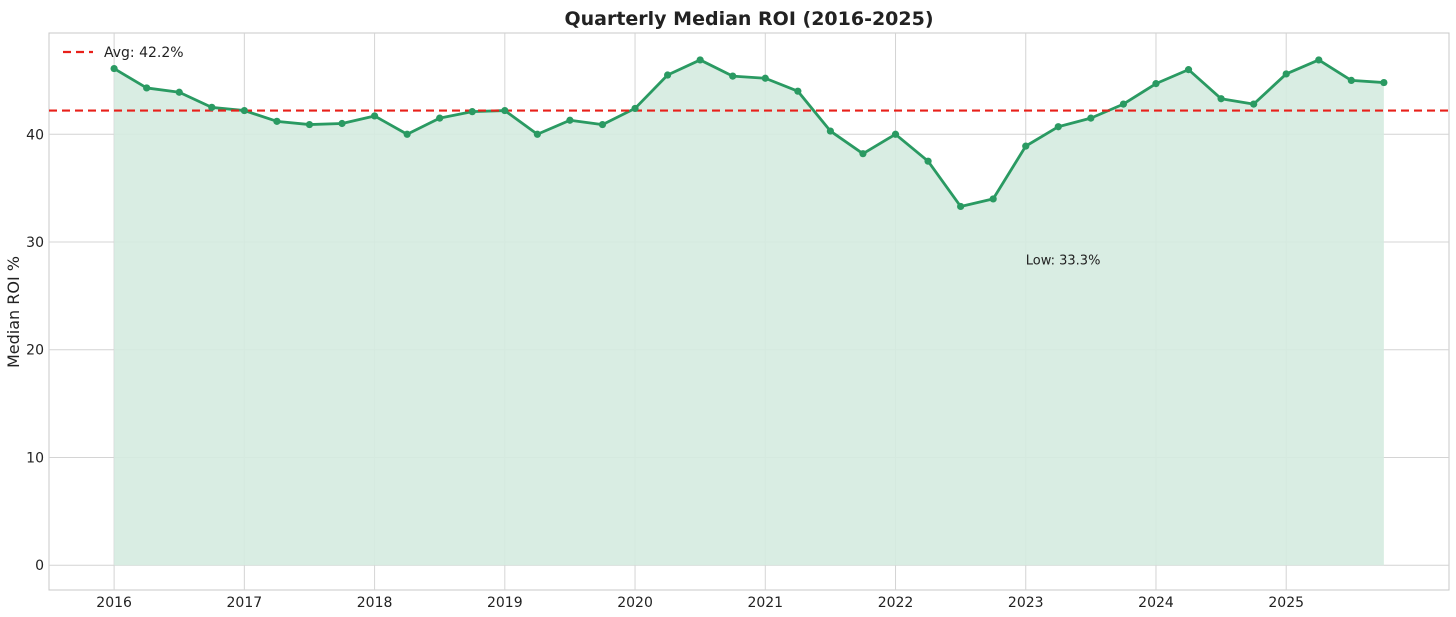 The image size is (1456, 617). I want to click on x-tick-label: 2021, so click(765, 603).